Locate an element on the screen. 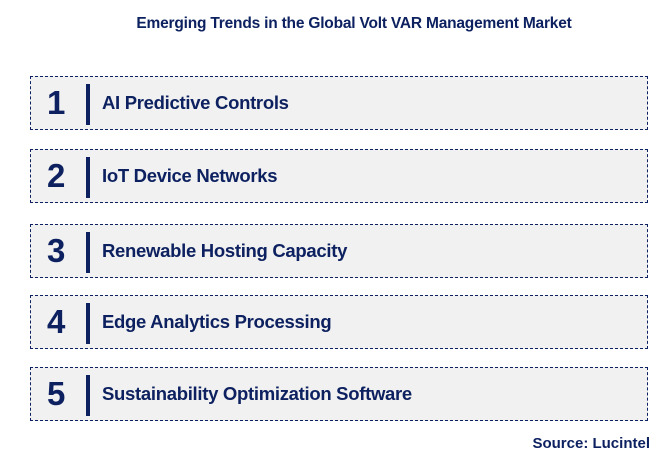  trend-label: Edge Analytics Processing is located at coordinates (217, 321).